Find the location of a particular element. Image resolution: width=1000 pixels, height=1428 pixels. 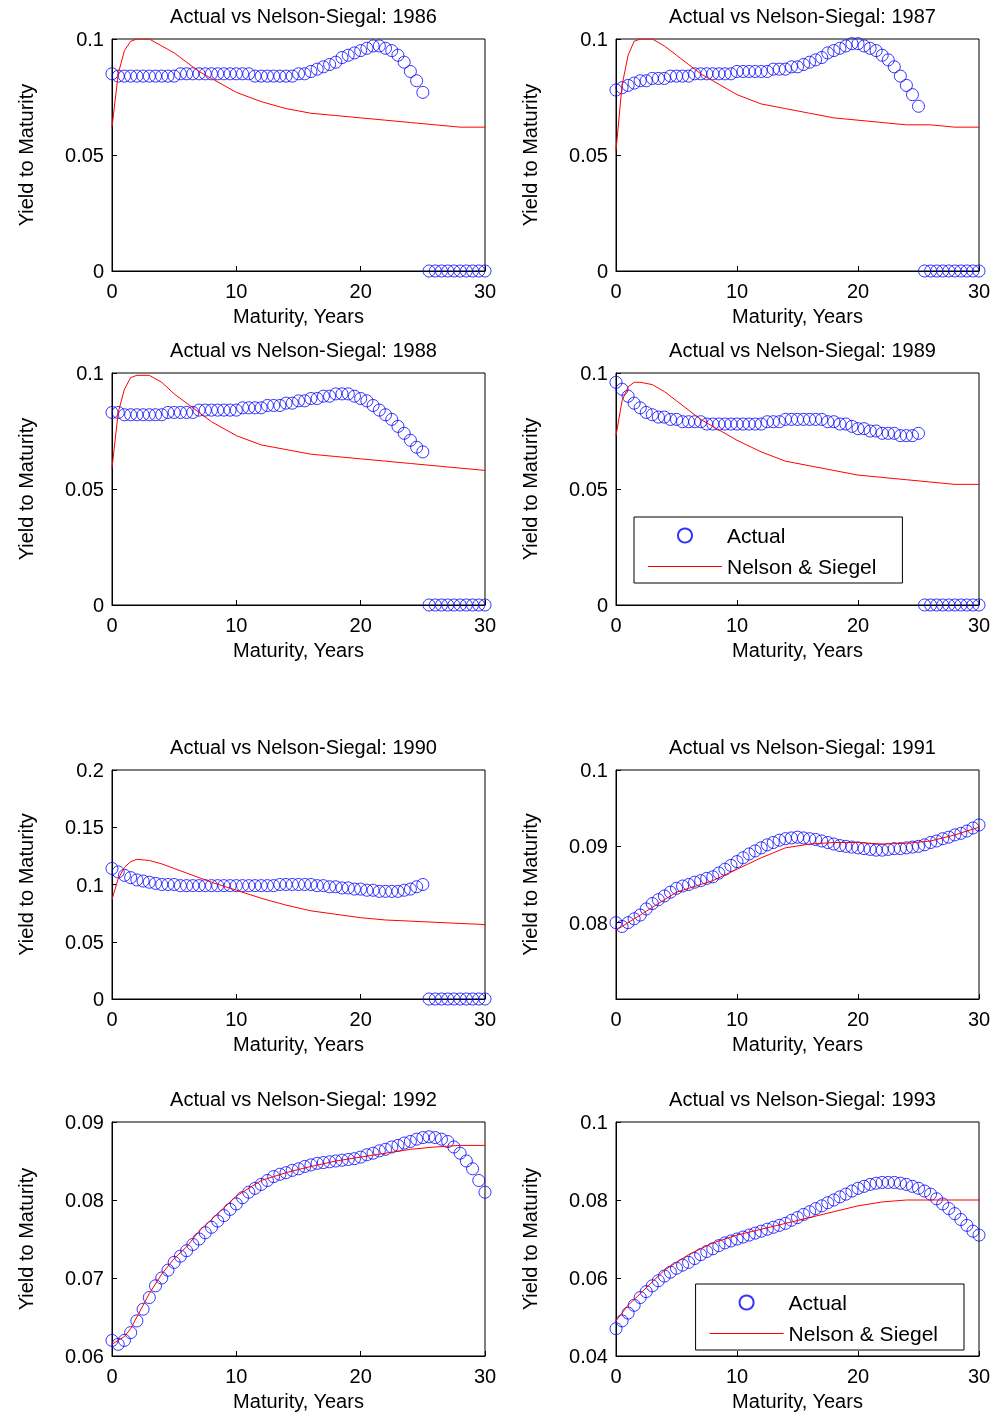

chart-title: Actual vs Nelson-Siegal: 1987 is located at coordinates (802, 16).